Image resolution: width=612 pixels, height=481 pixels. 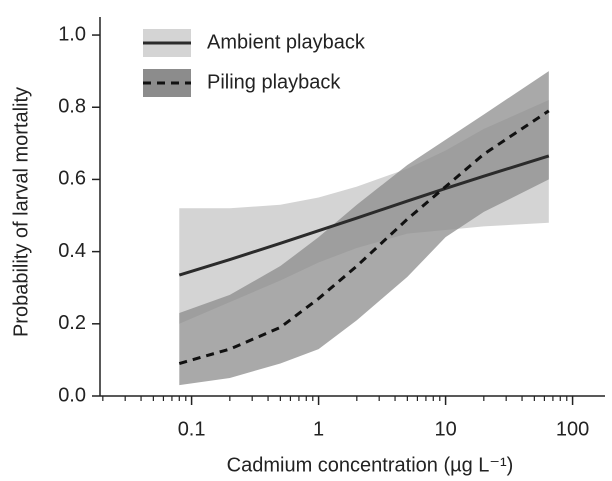 I want to click on y-tick-label: 0.6, so click(x=72, y=179).